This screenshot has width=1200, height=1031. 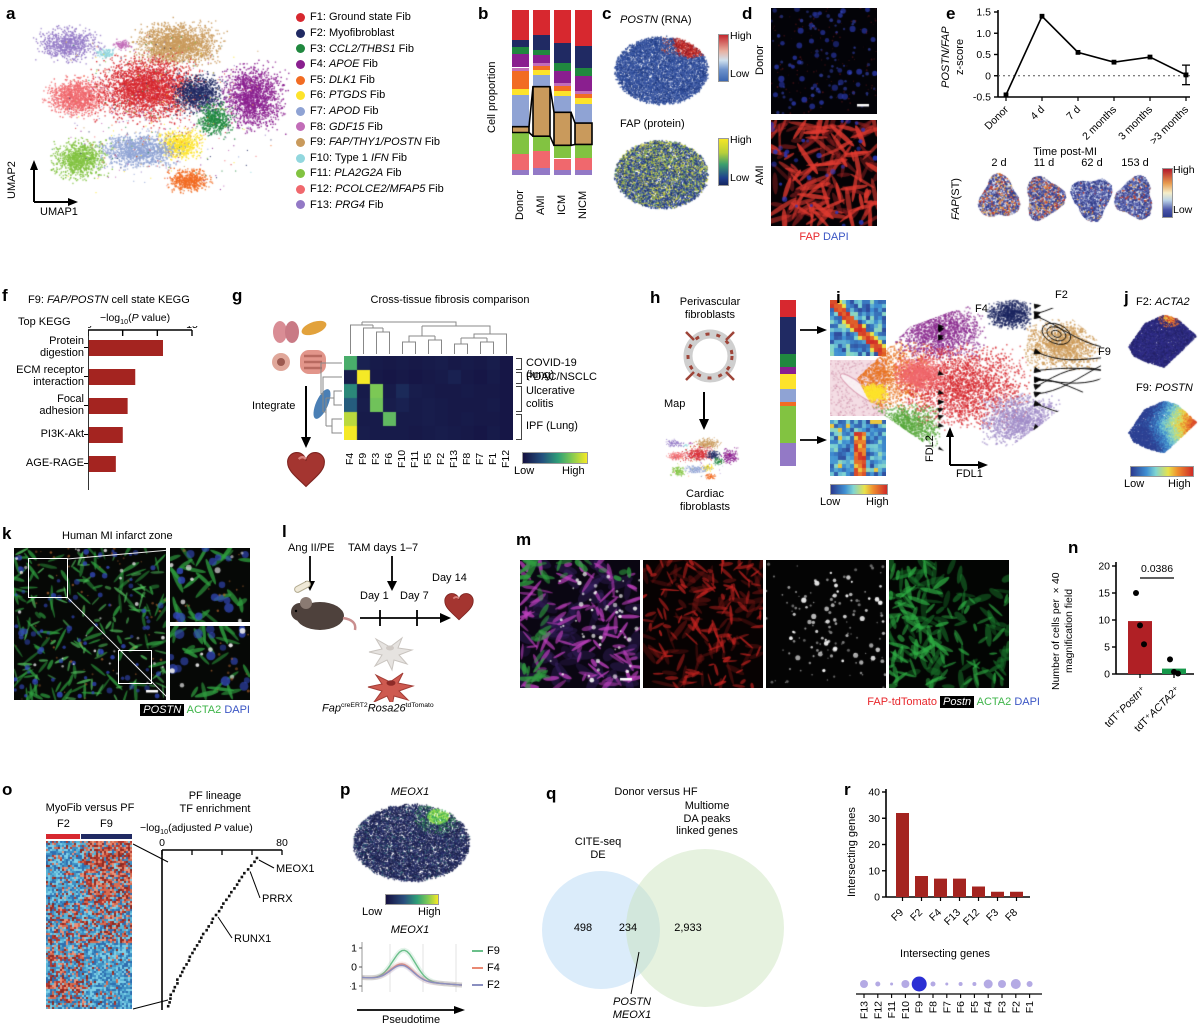 I want to click on st-time-label: 62 d, so click(x=1092, y=163).